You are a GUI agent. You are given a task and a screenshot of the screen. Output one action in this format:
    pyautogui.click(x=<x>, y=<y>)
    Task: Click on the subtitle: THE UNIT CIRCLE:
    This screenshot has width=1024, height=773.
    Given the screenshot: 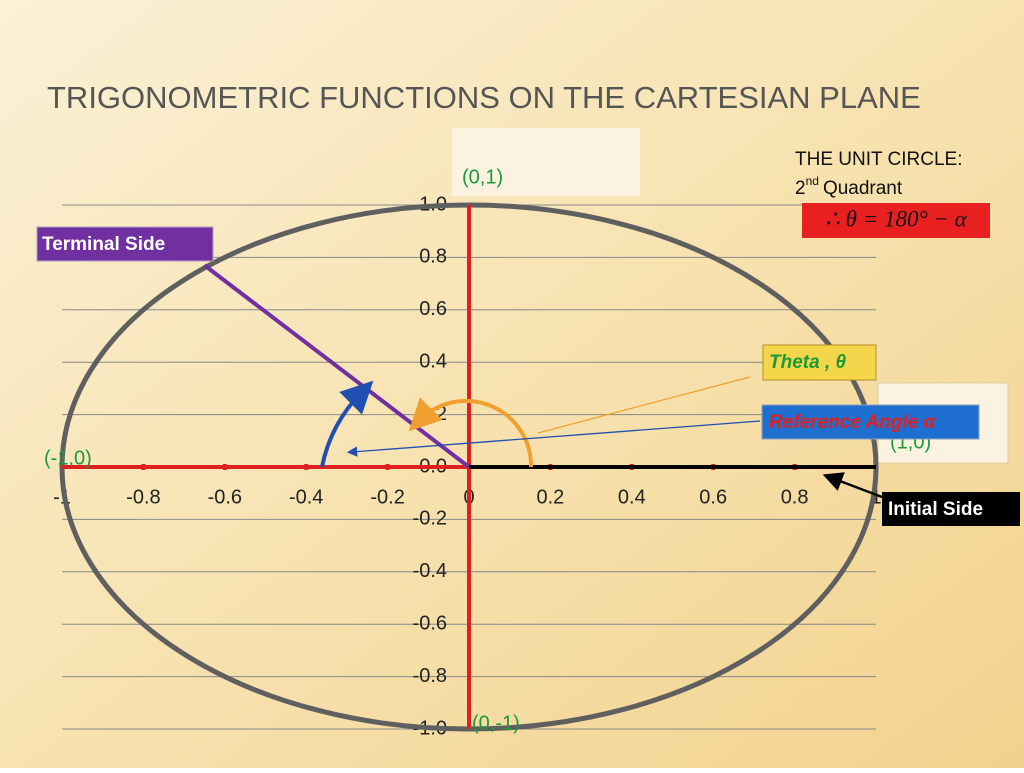 What is the action you would take?
    pyautogui.click(x=879, y=159)
    